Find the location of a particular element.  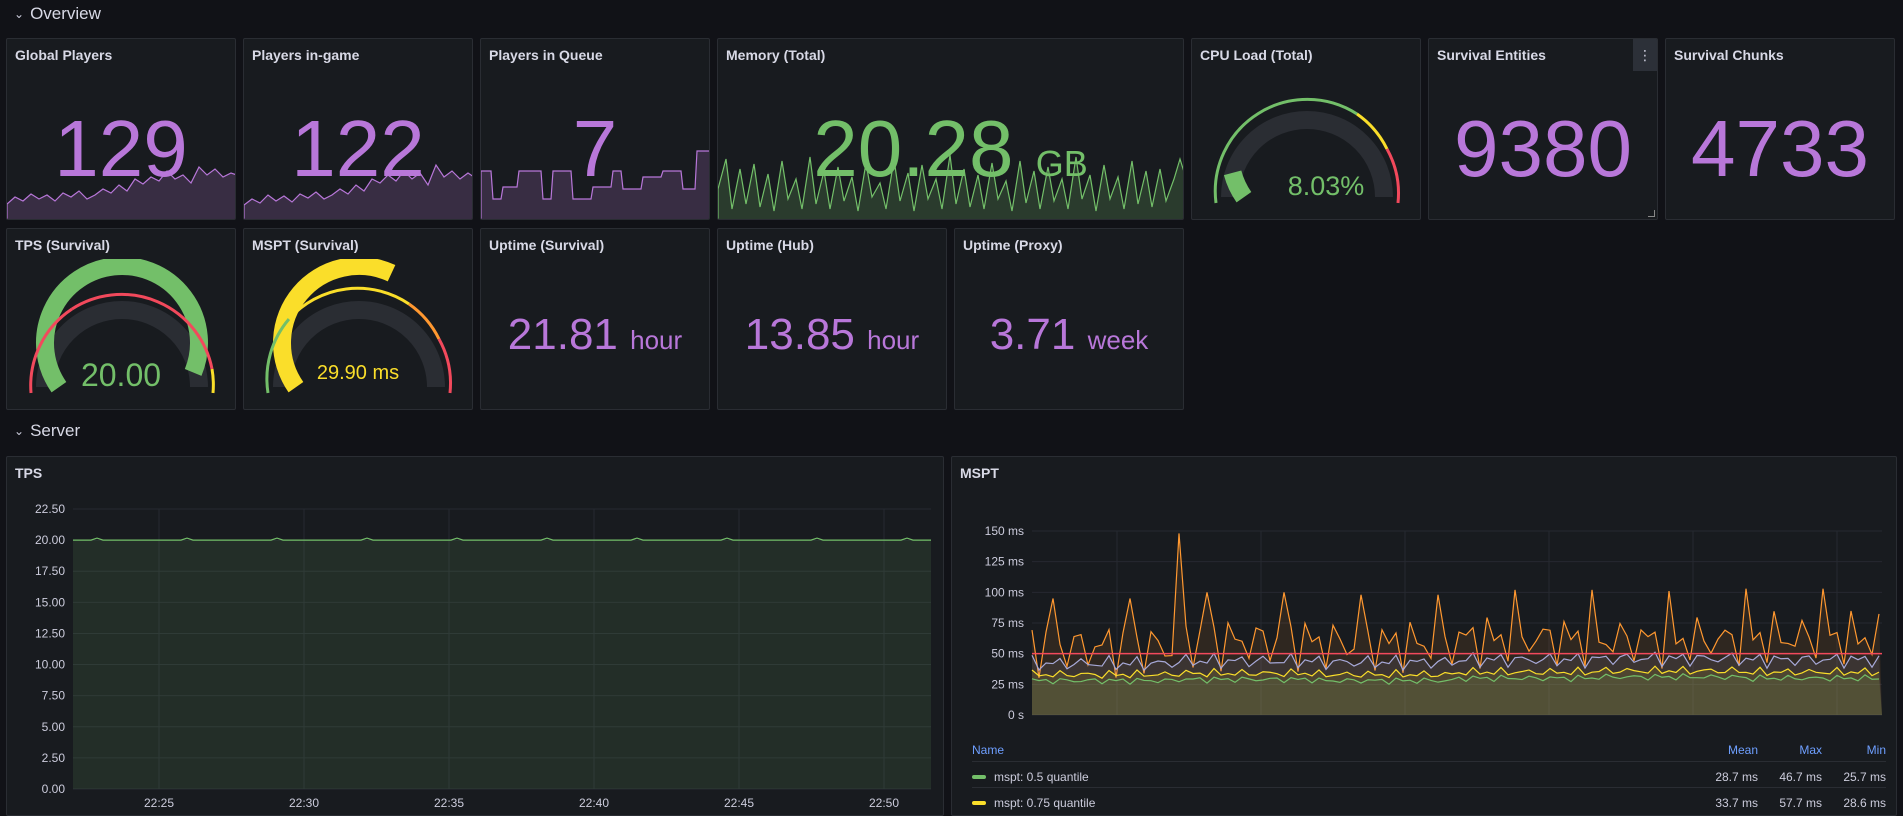

panel-title: Players in-game is located at coordinates (306, 55).